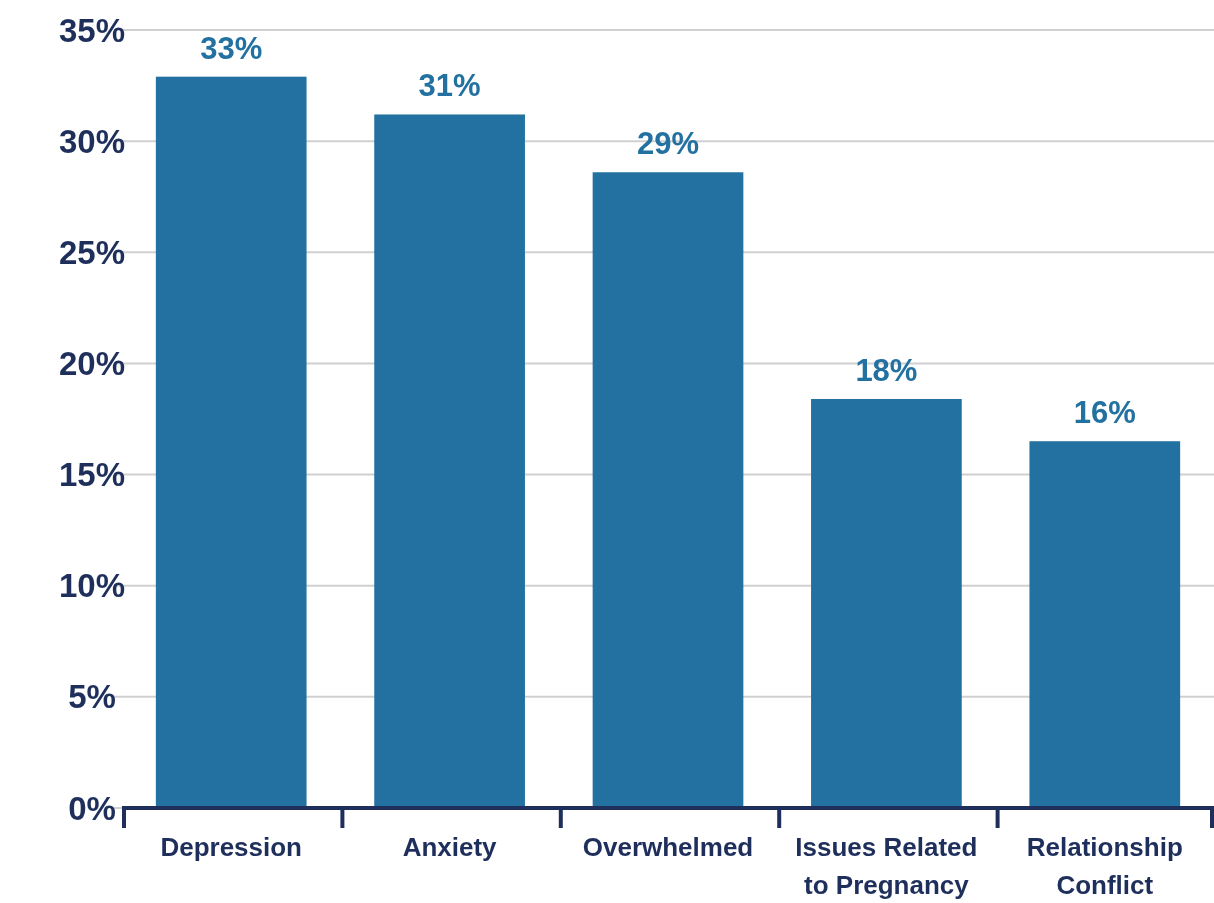 This screenshot has height=903, width=1214. Describe the element at coordinates (231, 847) in the screenshot. I see `x-tick-label: Depression` at that location.